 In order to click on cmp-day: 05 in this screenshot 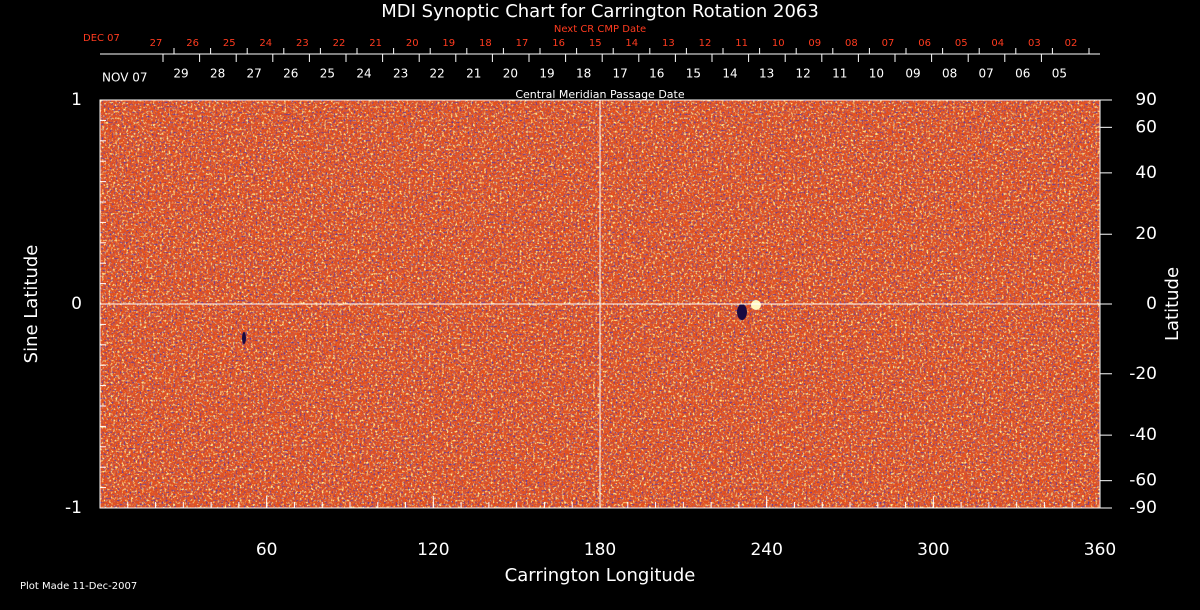, I will do `click(1059, 74)`.